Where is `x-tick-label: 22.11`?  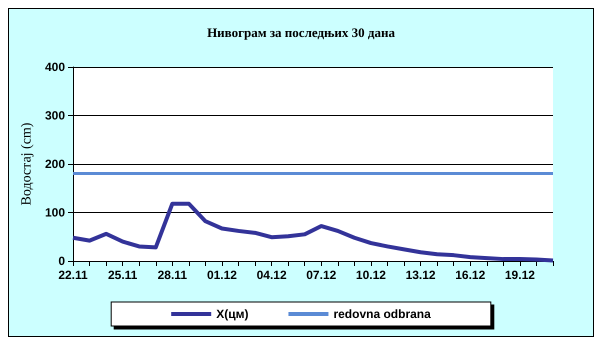 x-tick-label: 22.11 is located at coordinates (73, 275).